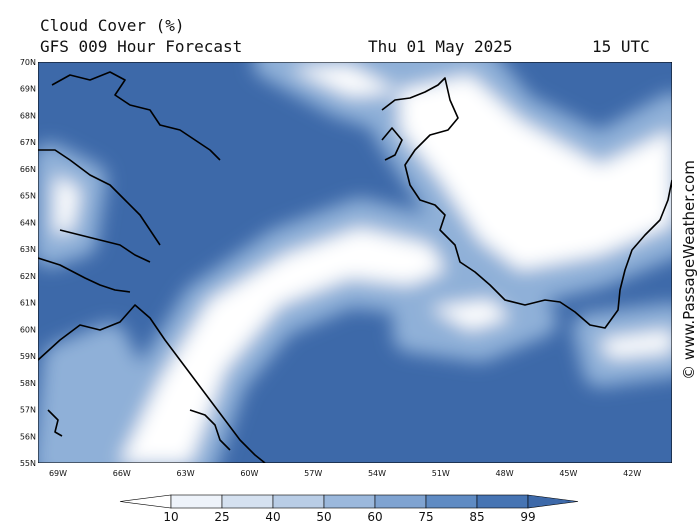  What do you see at coordinates (221, 517) in the screenshot?
I see `colorbar-label: 25` at bounding box center [221, 517].